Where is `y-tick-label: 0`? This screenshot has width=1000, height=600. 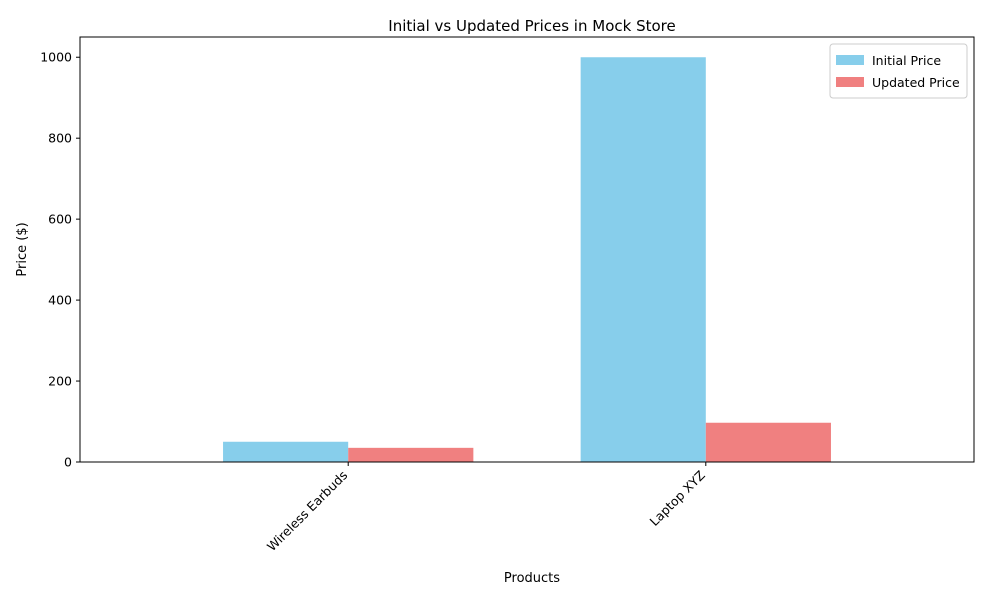
y-tick-label: 0 is located at coordinates (68, 462).